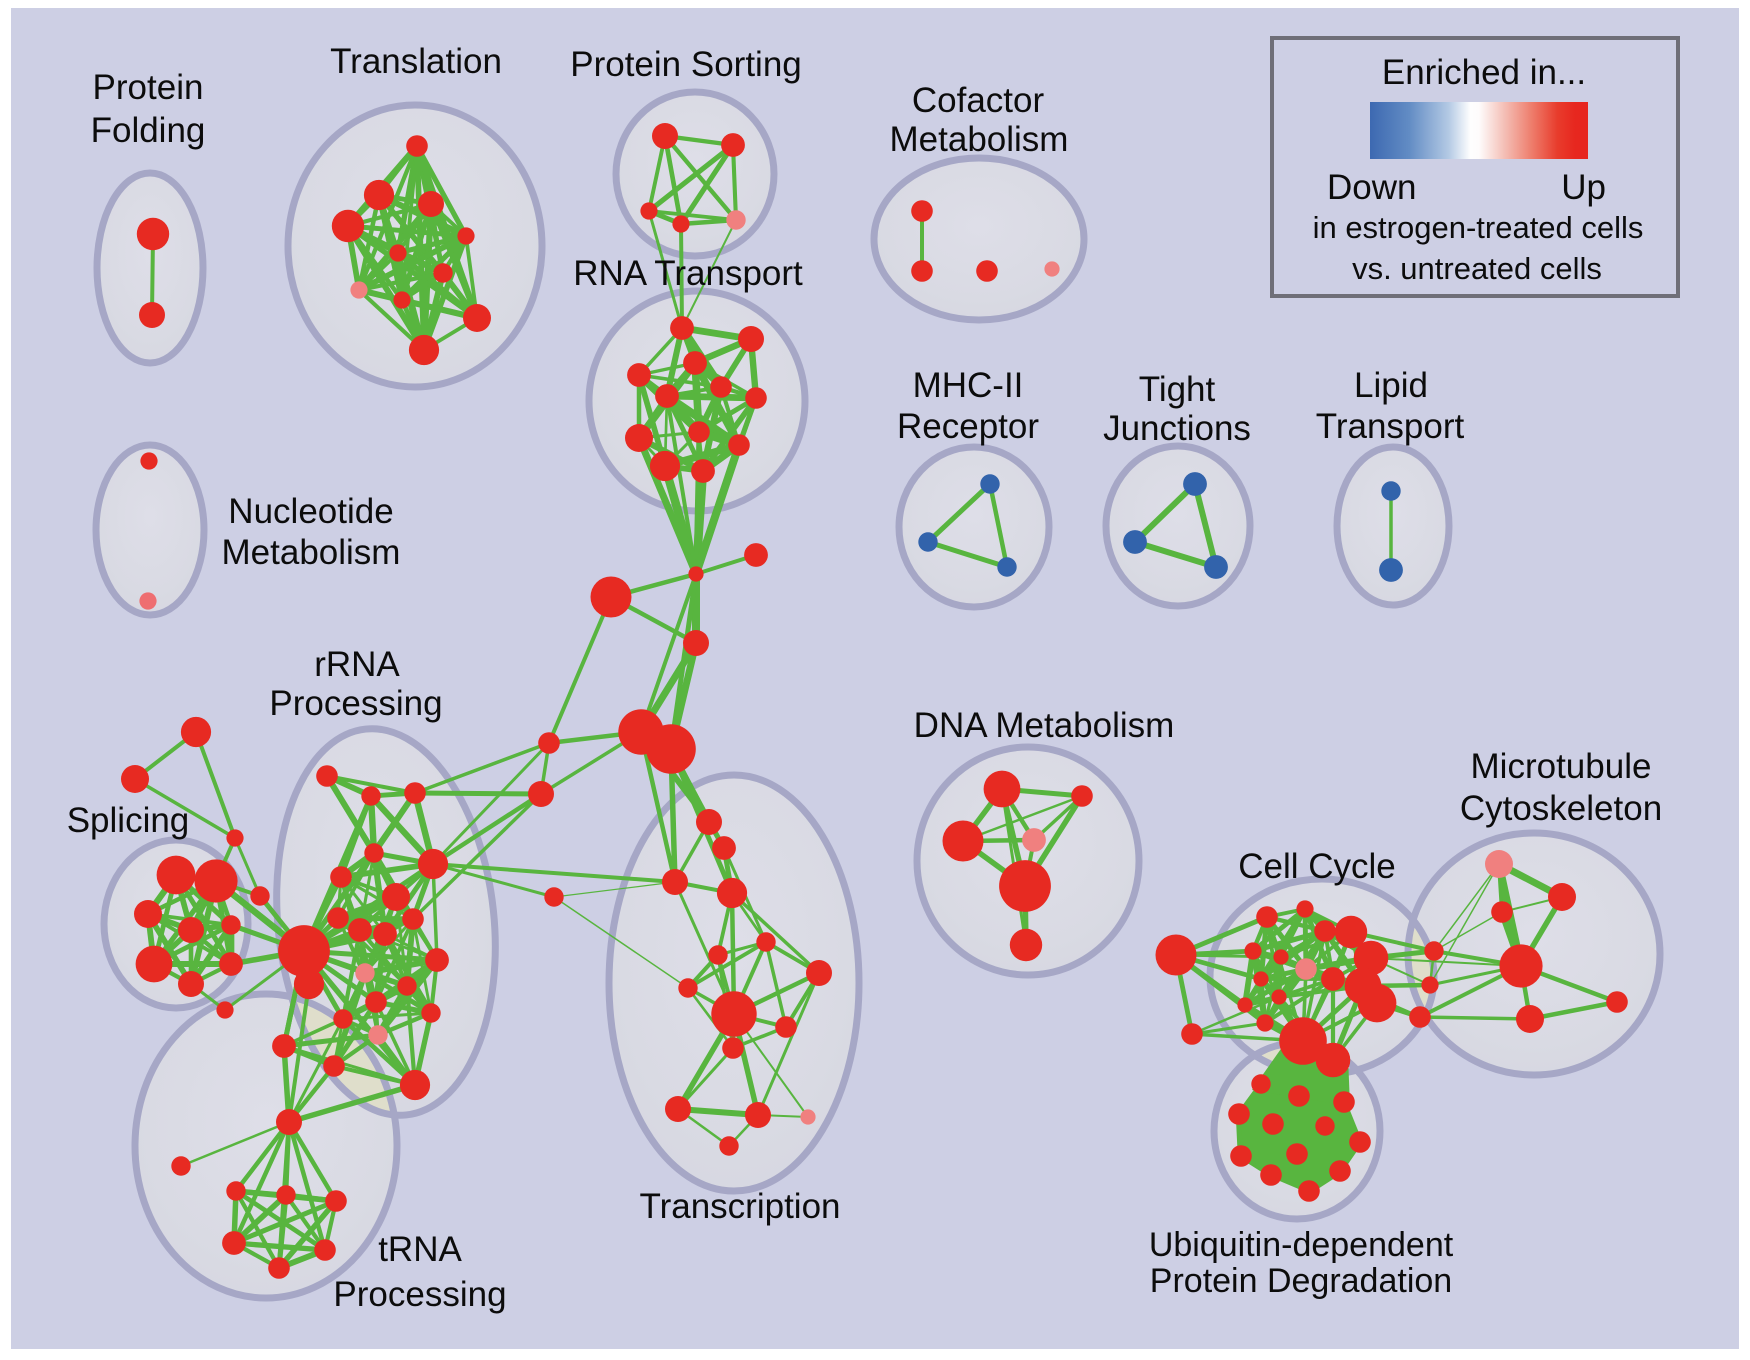 The image size is (1750, 1360). I want to click on svg-text: DNA Metabolism, so click(1044, 725).